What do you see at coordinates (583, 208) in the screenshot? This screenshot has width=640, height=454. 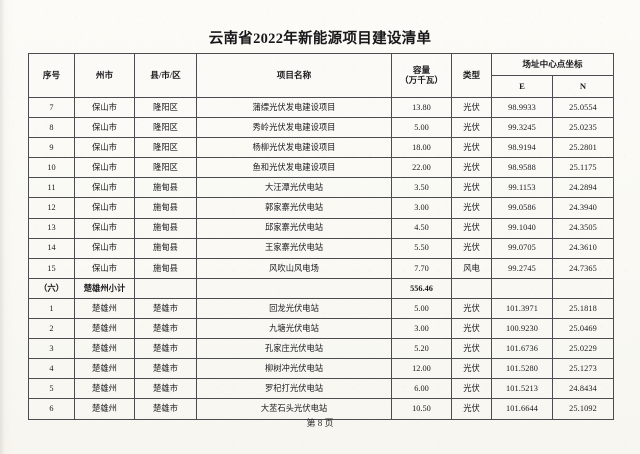 I see `cell-coordinate-north: 24.3940` at bounding box center [583, 208].